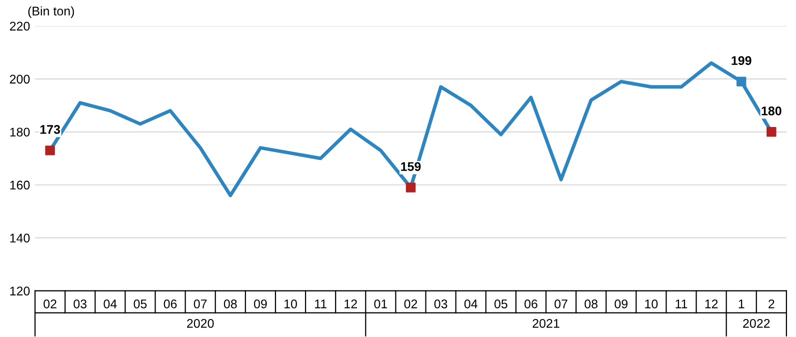 This screenshot has height=337, width=796. Describe the element at coordinates (741, 304) in the screenshot. I see `x-tick-label: 1` at that location.